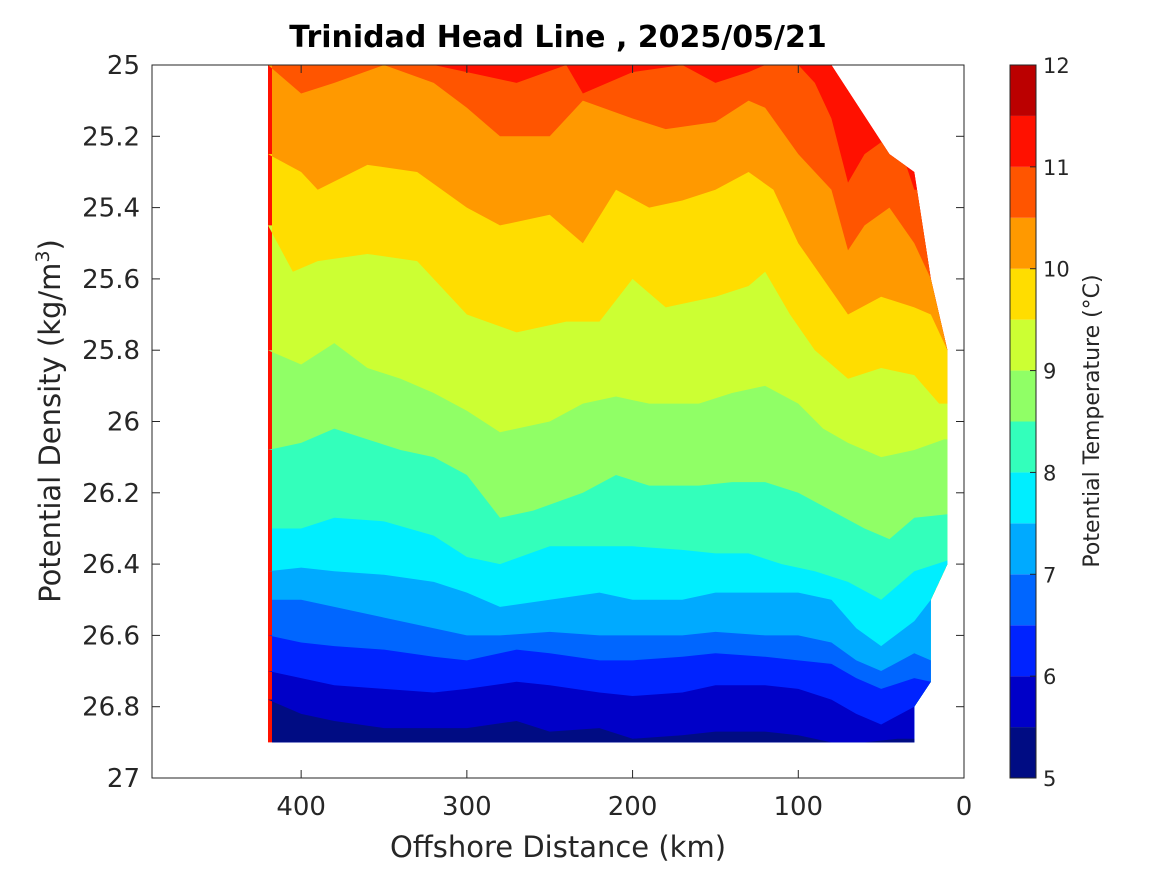 This screenshot has width=1167, height=875. I want to click on y-axis-label: Potential Density (kg/m3), so click(49, 421).